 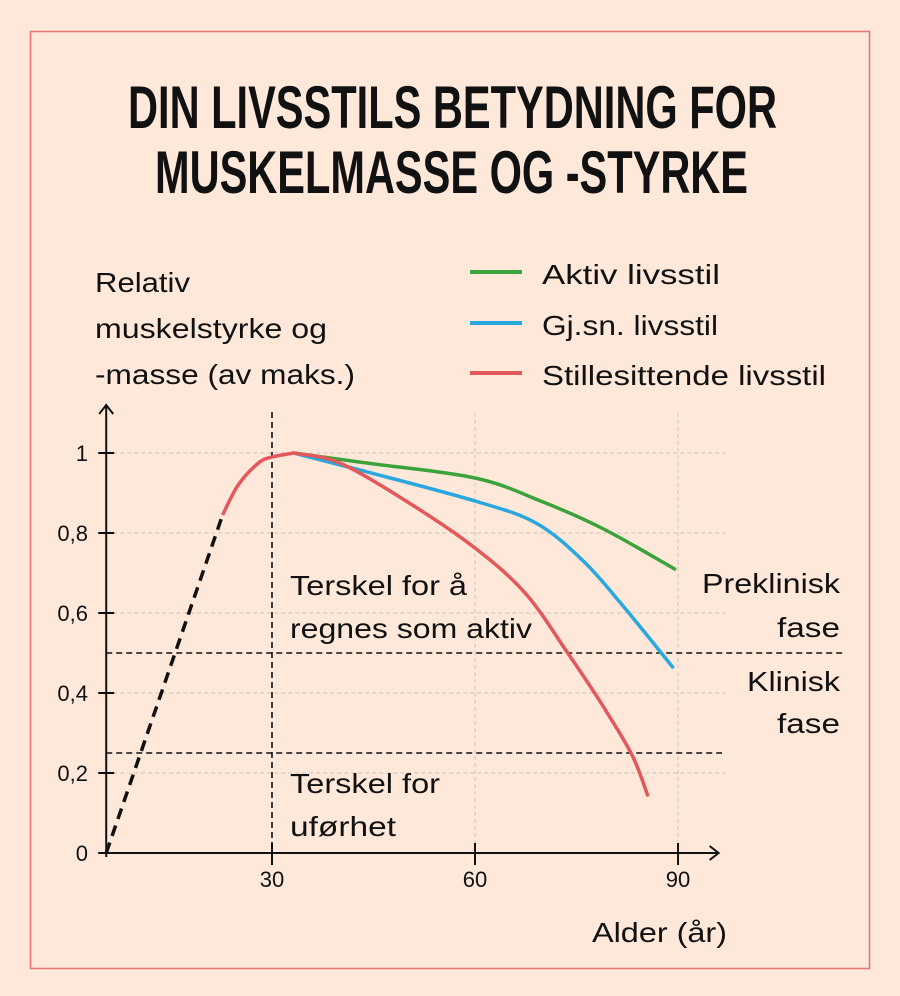 What do you see at coordinates (72, 533) in the screenshot?
I see `y-tick-label: 0,8` at bounding box center [72, 533].